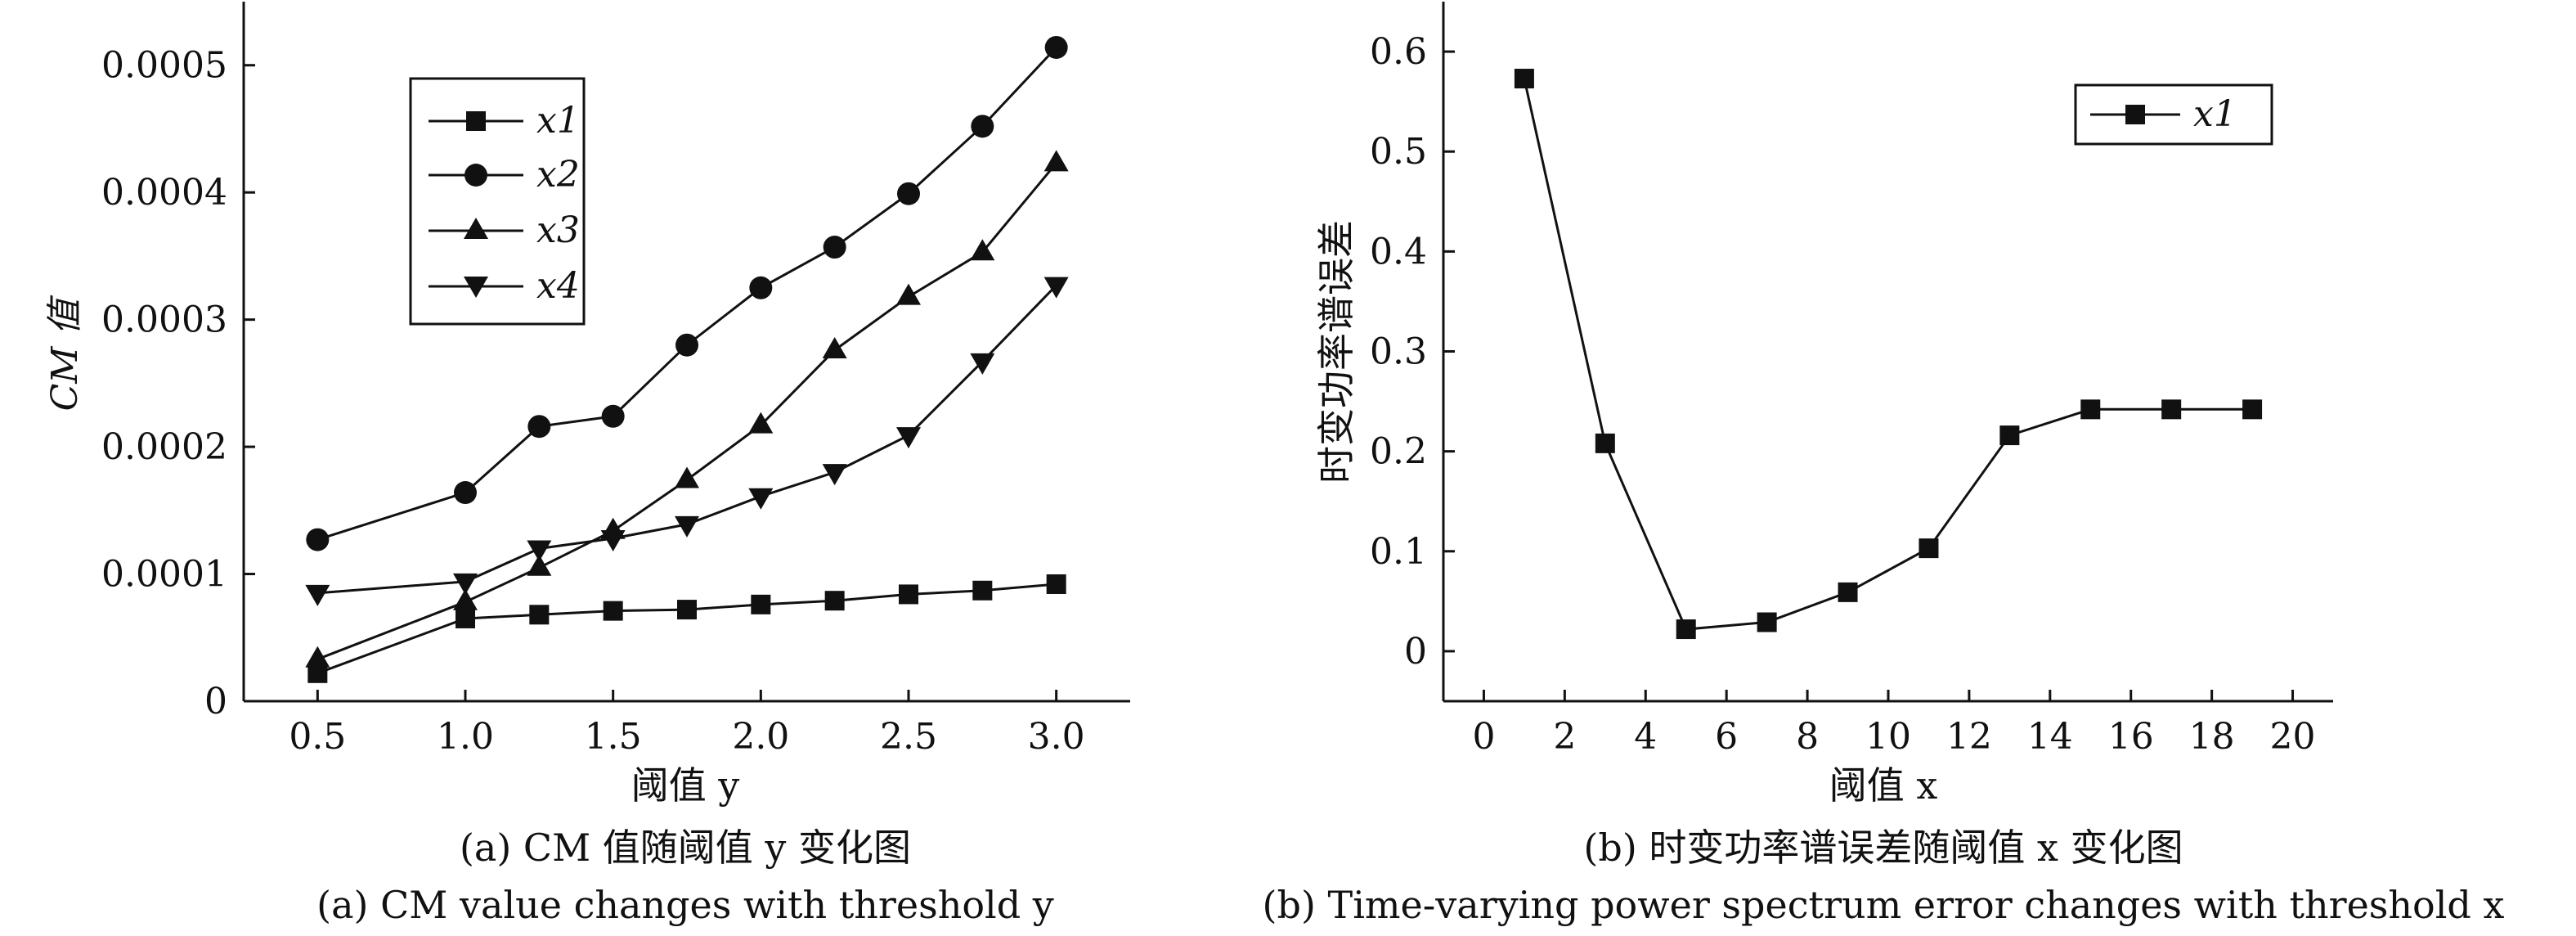 The height and width of the screenshot is (936, 2576). What do you see at coordinates (1399, 452) in the screenshot?
I see `y-tick-label: 0.2` at bounding box center [1399, 452].